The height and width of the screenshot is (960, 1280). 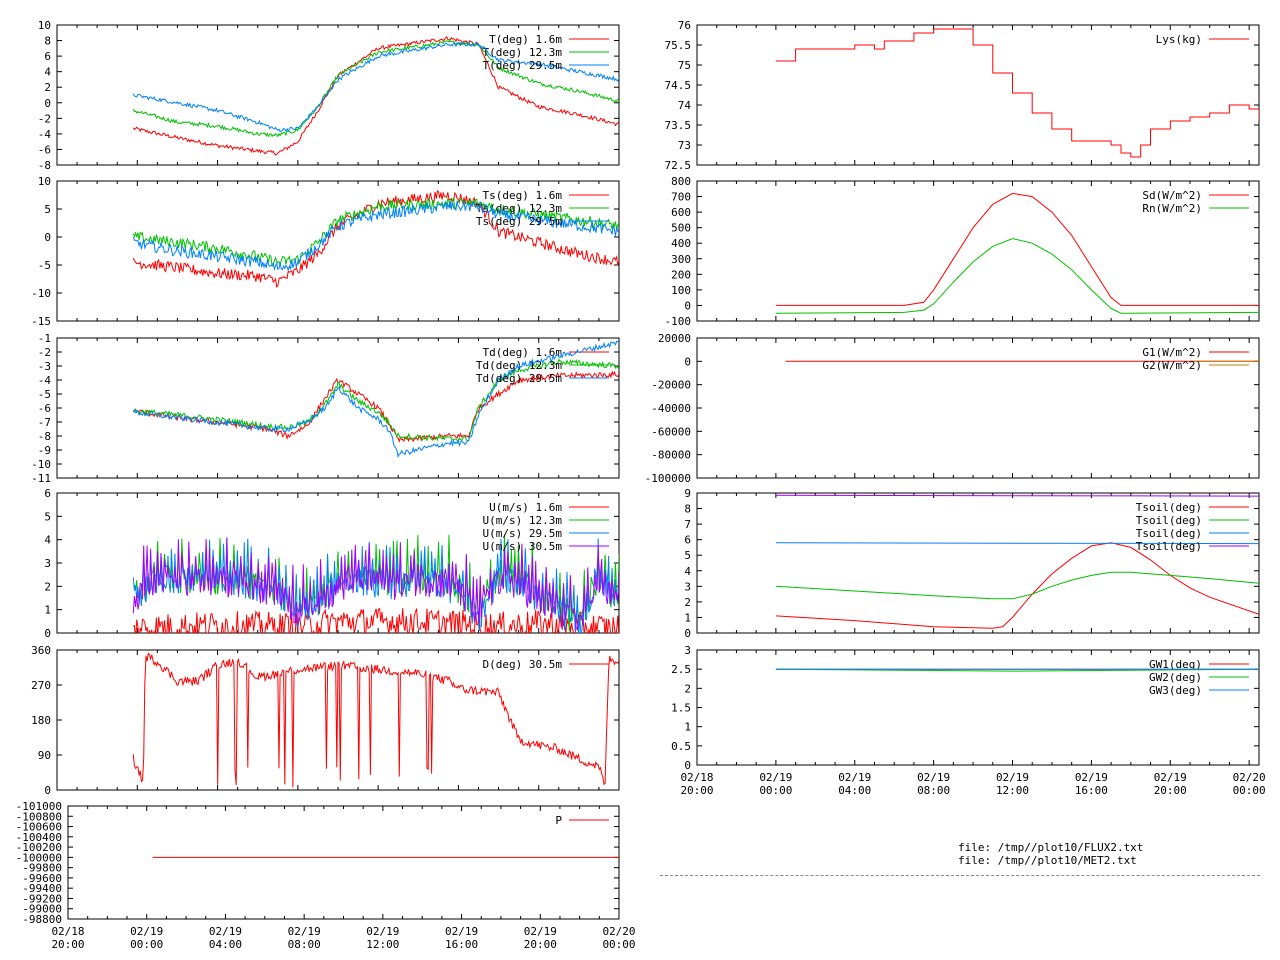 I want to click on x-tick-date: 02/18, so click(x=67, y=931).